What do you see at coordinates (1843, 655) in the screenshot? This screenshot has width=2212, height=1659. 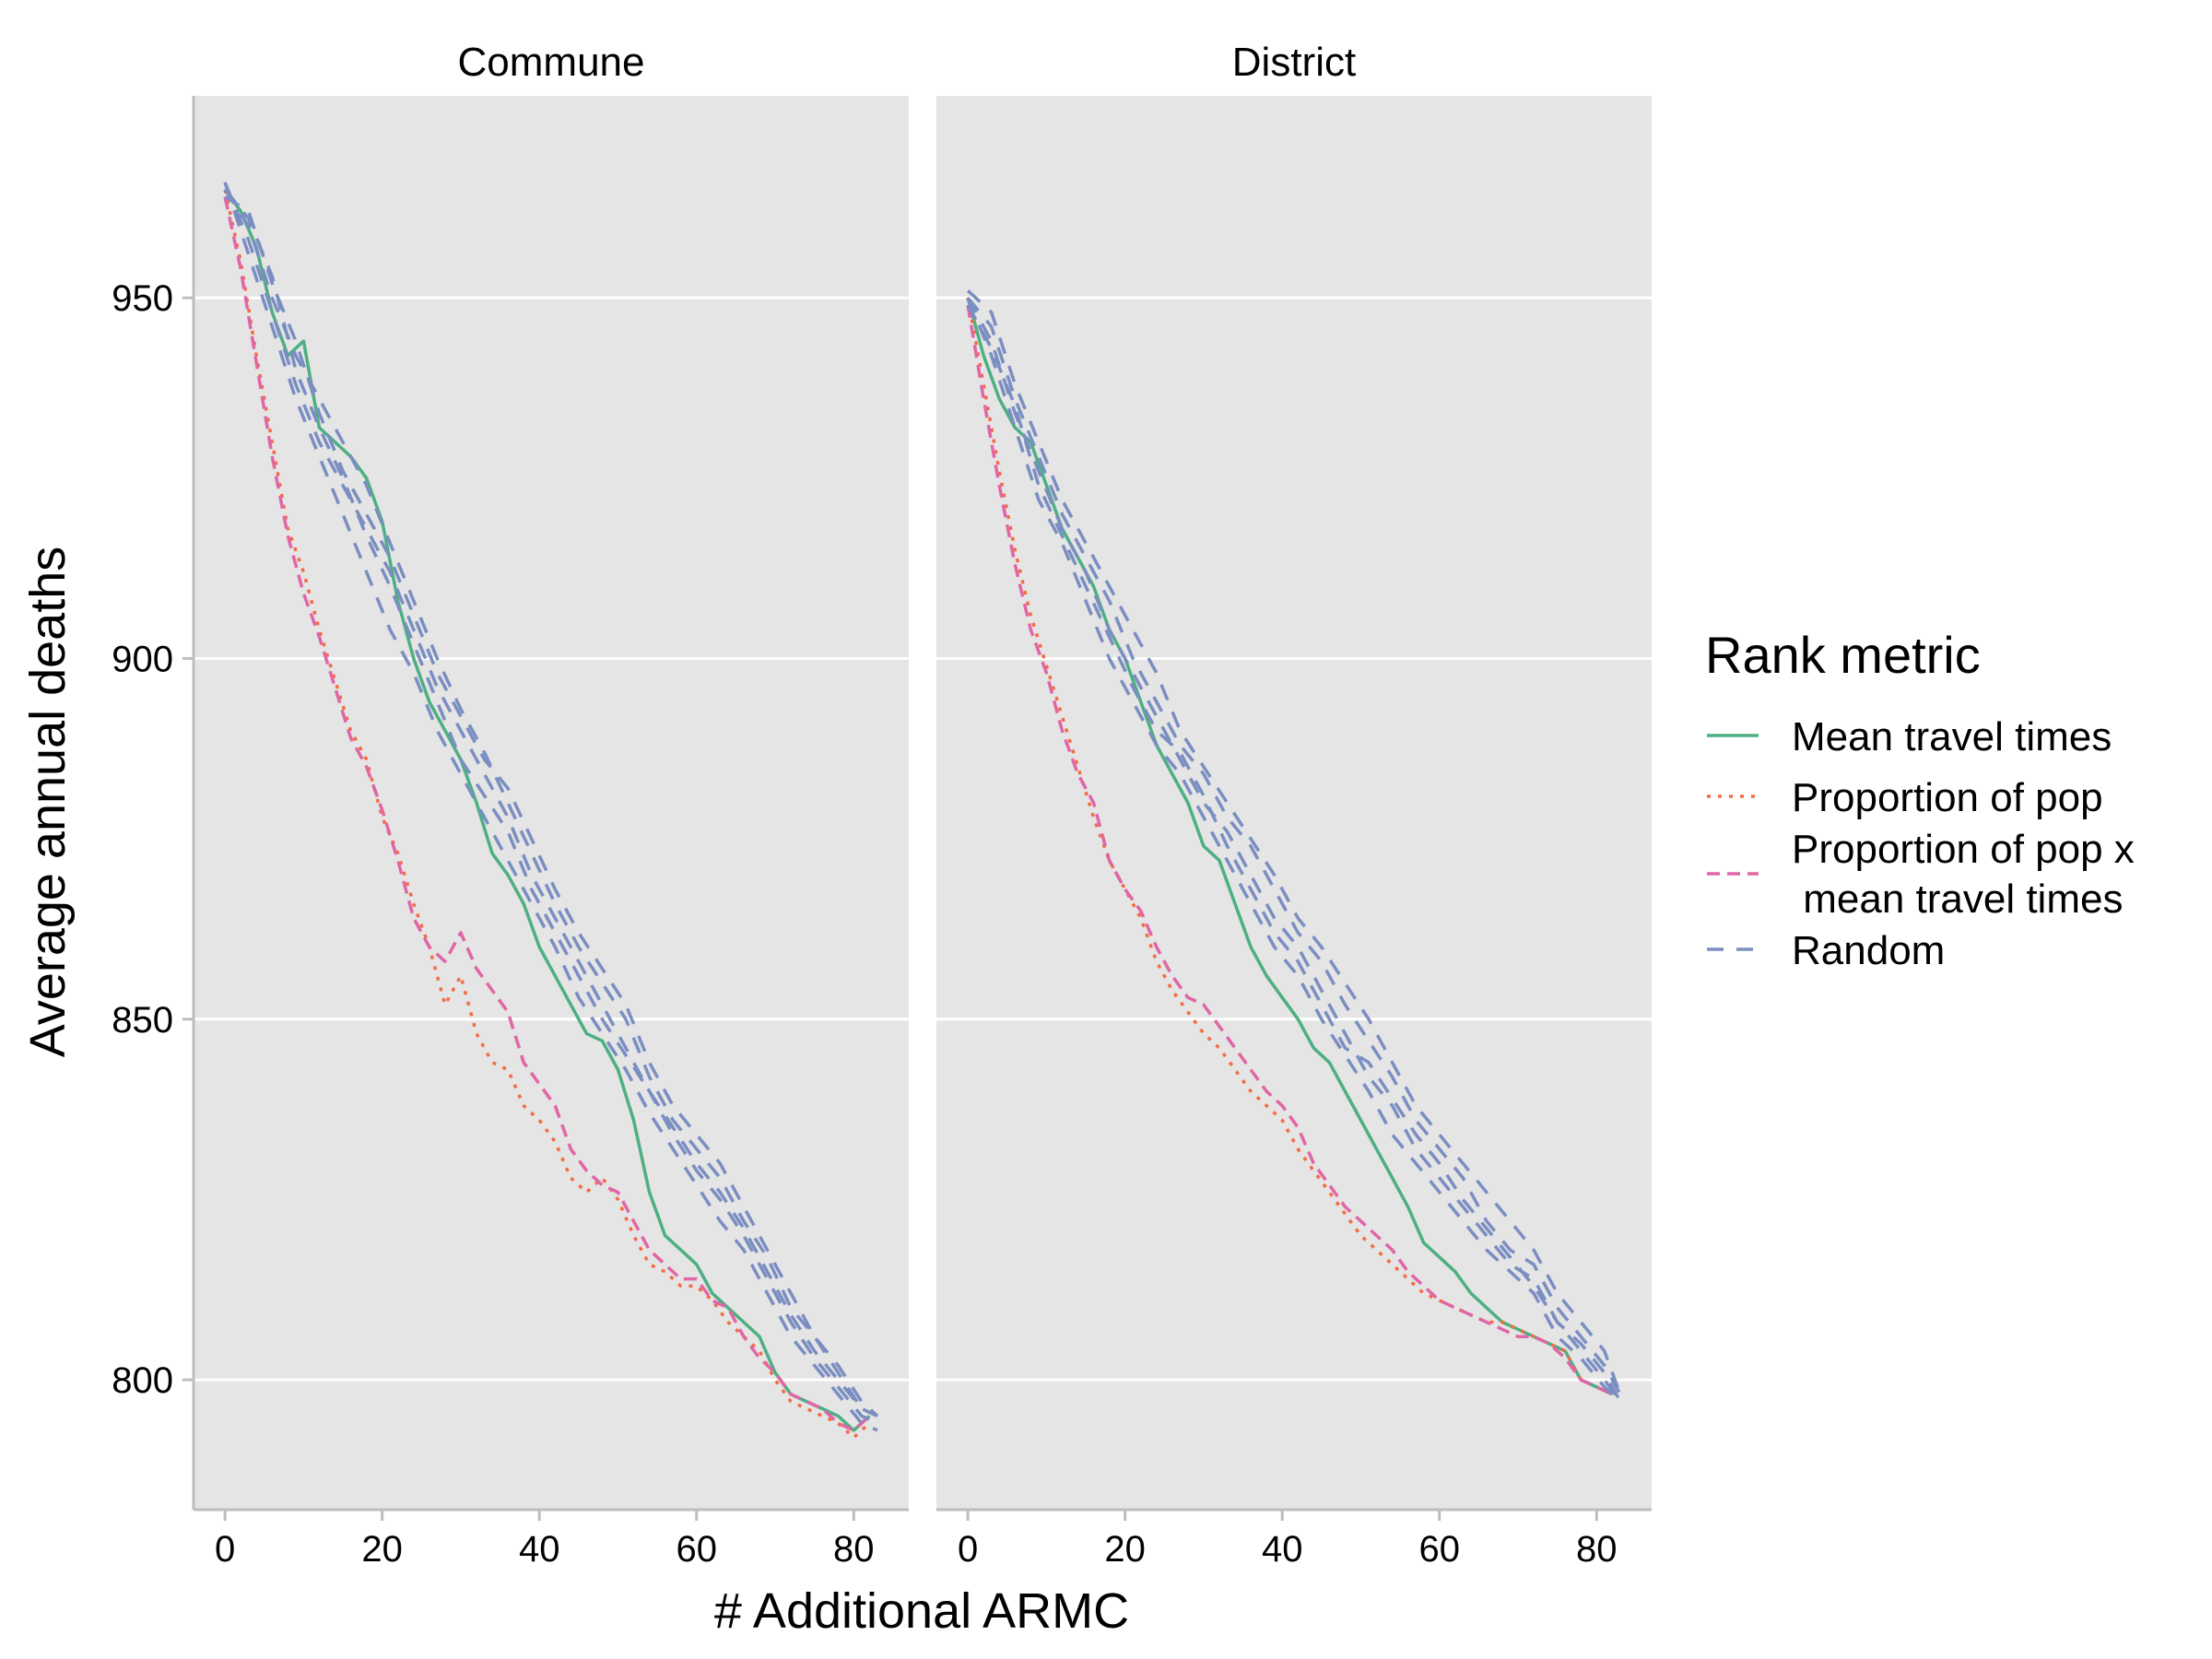 I see `legend-title: Rank metric` at bounding box center [1843, 655].